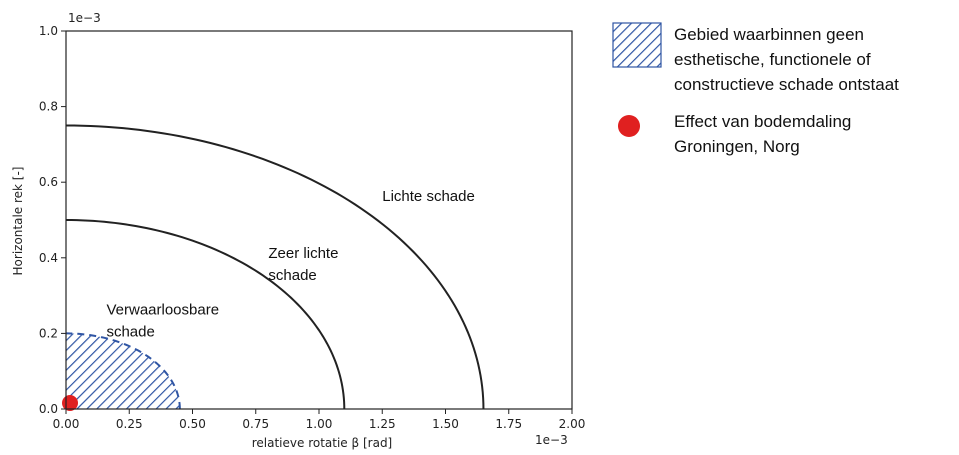 The height and width of the screenshot is (455, 959). I want to click on x-tick-label: 1.00, so click(319, 424).